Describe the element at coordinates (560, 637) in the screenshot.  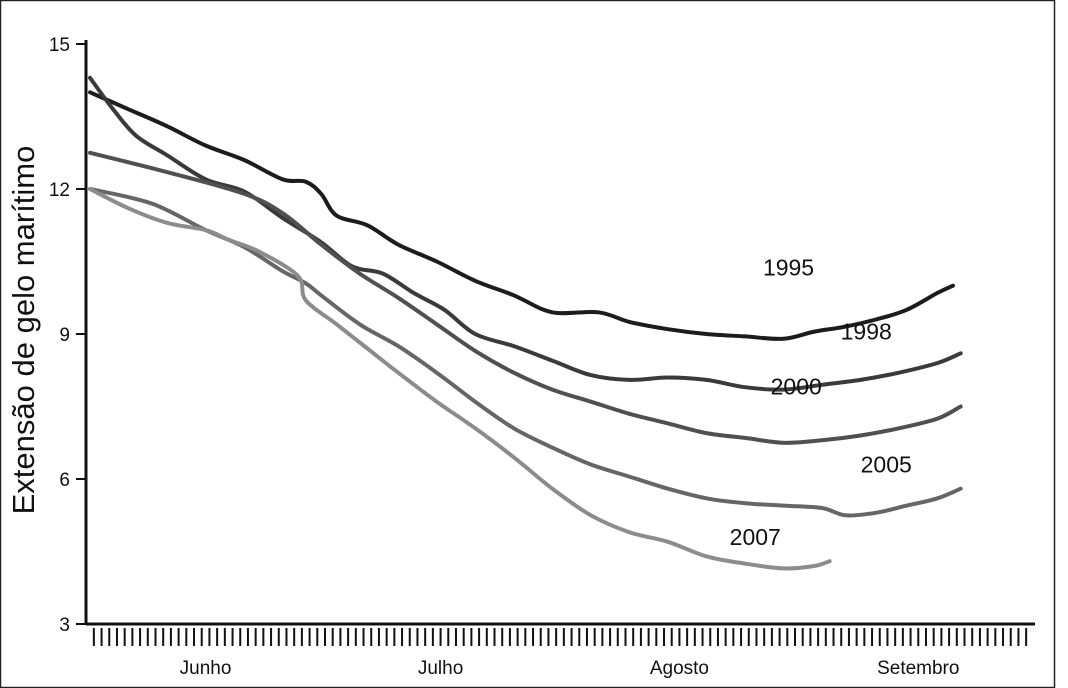
I see `x-ticks` at that location.